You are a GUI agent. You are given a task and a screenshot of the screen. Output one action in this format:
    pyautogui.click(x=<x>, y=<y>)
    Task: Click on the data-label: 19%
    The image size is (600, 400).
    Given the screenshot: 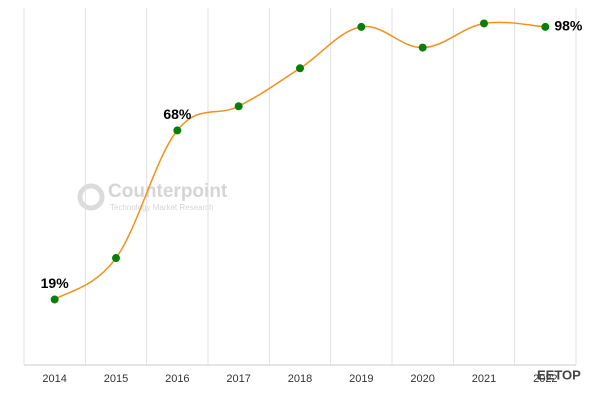 What is the action you would take?
    pyautogui.click(x=55, y=283)
    